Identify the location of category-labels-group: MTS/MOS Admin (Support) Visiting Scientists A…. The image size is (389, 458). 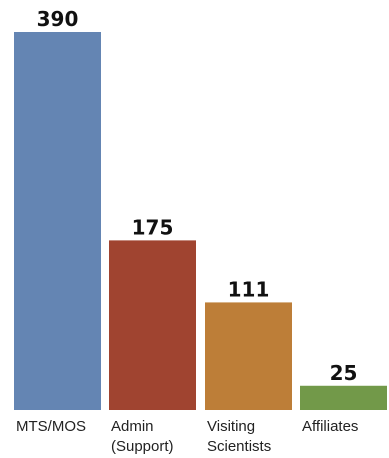
(187, 436).